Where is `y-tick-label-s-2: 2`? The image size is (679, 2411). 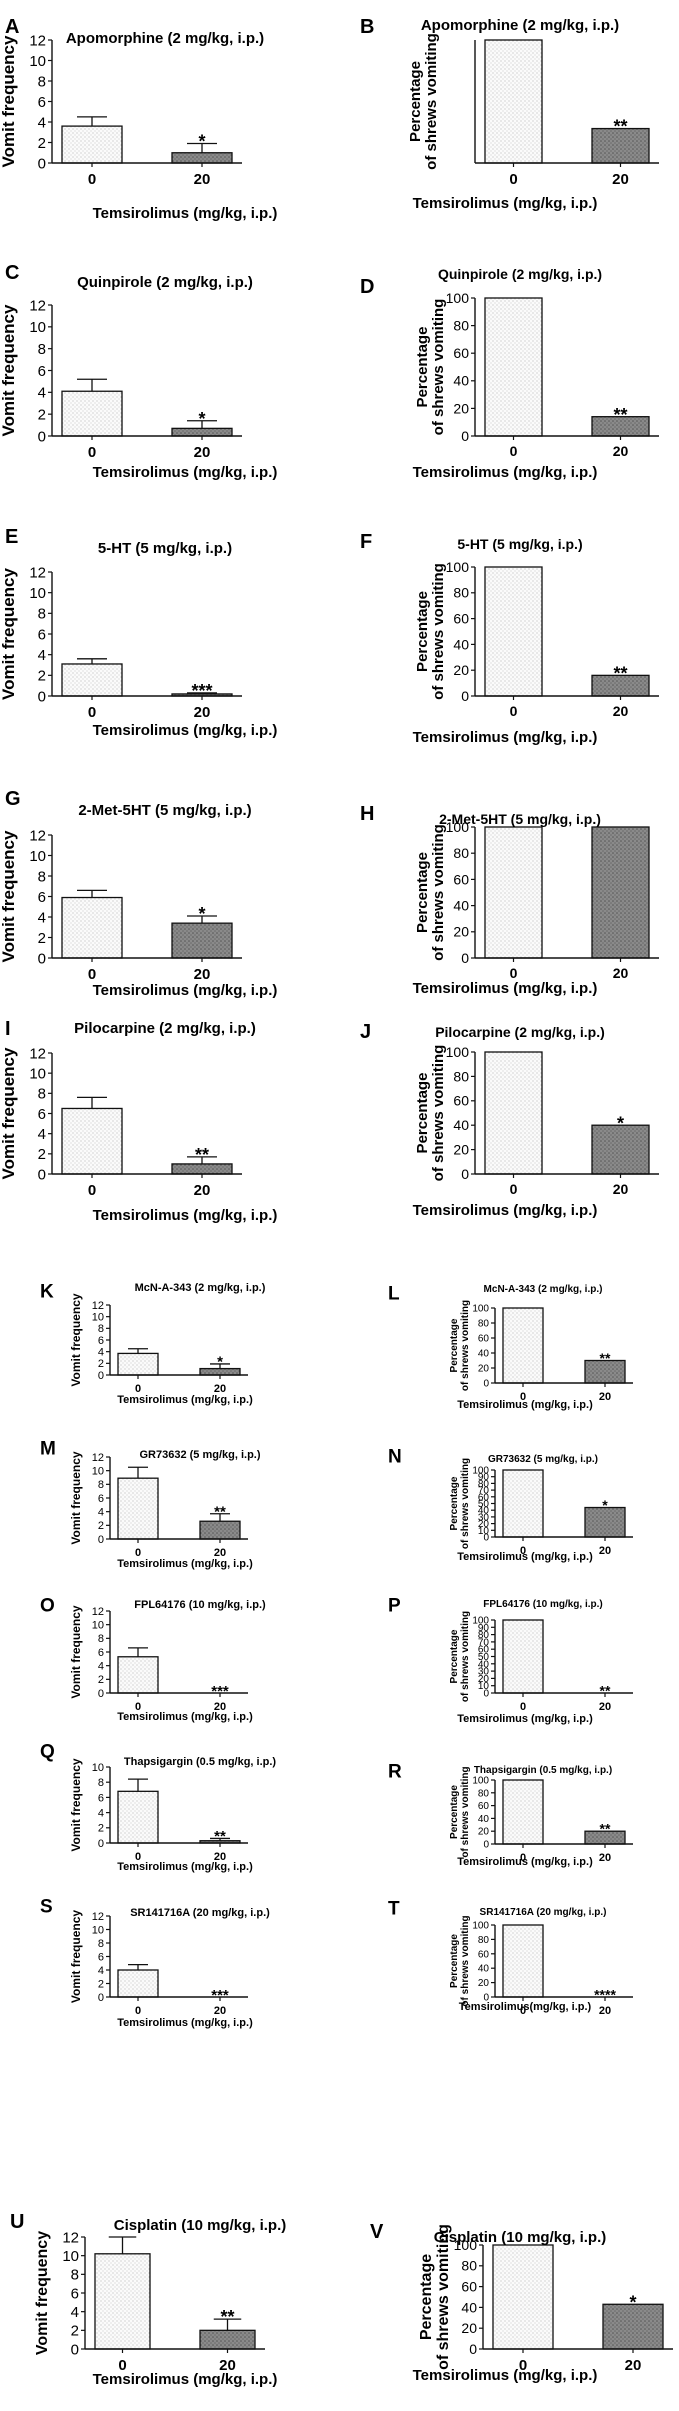 y-tick-label-s-2: 2 is located at coordinates (101, 1984).